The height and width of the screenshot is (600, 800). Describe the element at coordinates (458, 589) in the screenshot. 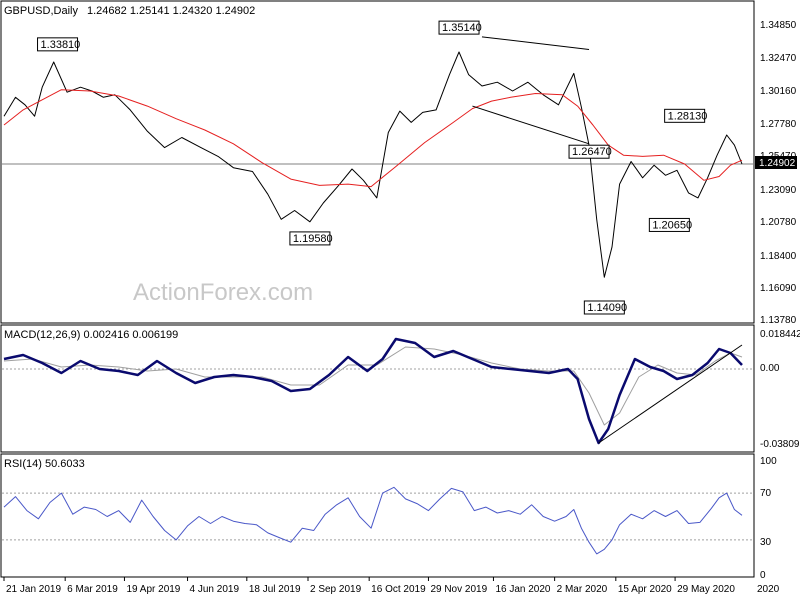

I see `x-axis-tick-label: 29 Nov 2019` at that location.